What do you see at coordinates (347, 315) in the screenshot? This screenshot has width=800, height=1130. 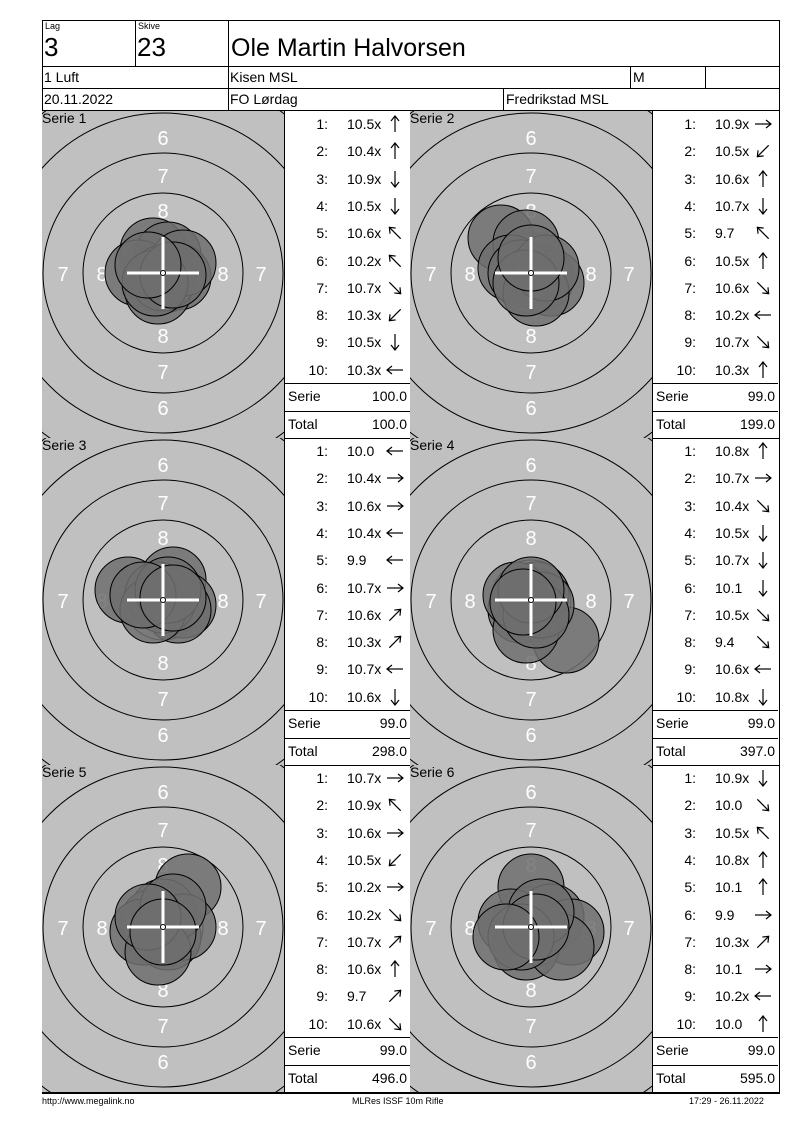 I see `shot-row: 8: 10.3x` at bounding box center [347, 315].